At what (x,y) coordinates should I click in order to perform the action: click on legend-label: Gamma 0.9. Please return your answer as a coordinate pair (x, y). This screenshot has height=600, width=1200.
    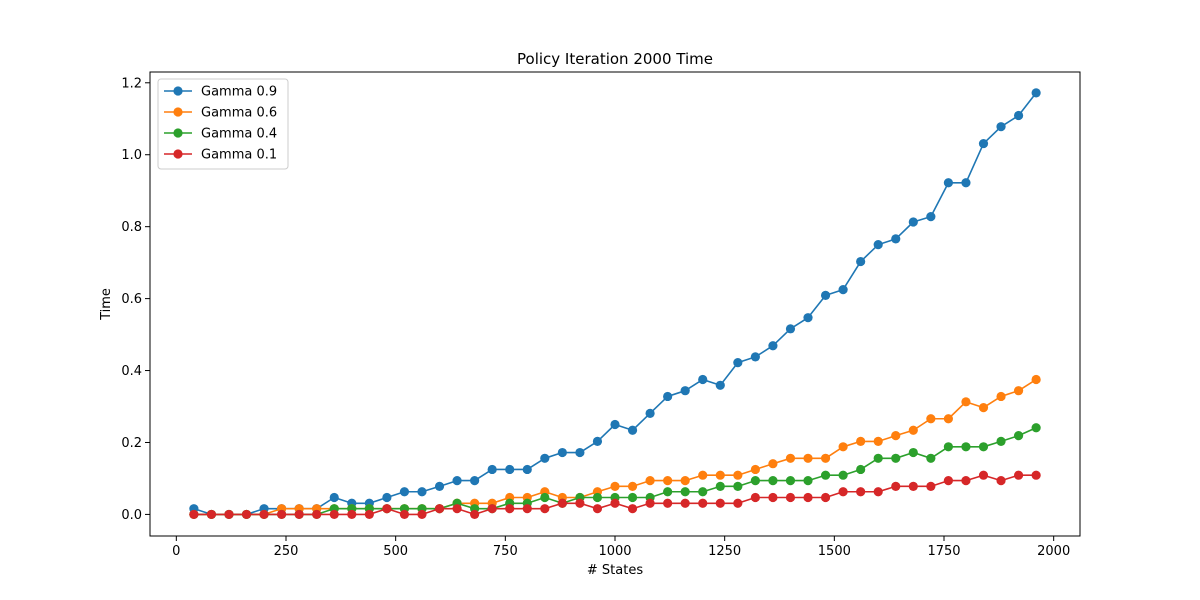
    Looking at the image, I should click on (239, 92).